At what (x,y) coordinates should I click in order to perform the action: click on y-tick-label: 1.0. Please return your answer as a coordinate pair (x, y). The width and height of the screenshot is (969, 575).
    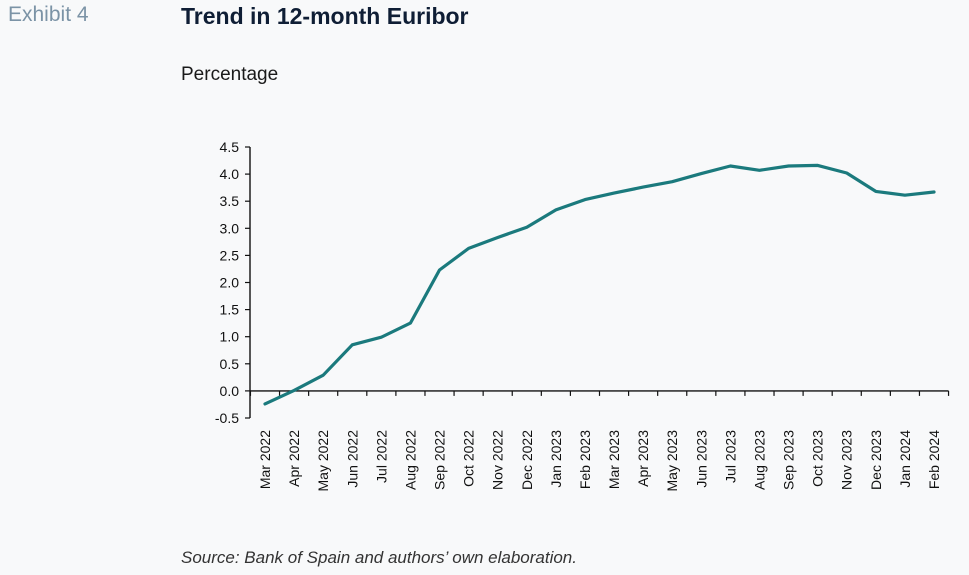
    Looking at the image, I should click on (230, 337).